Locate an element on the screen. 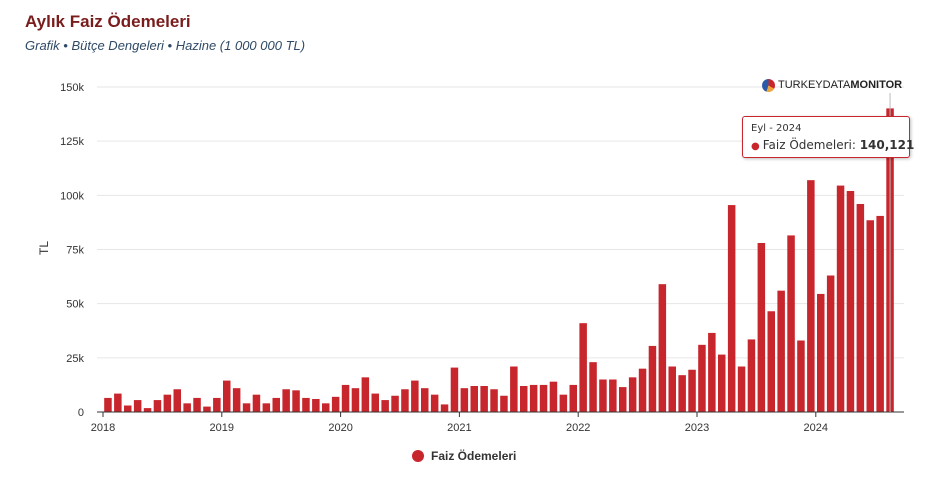 The width and height of the screenshot is (945, 484). x-tick-label: 2021 is located at coordinates (459, 428).